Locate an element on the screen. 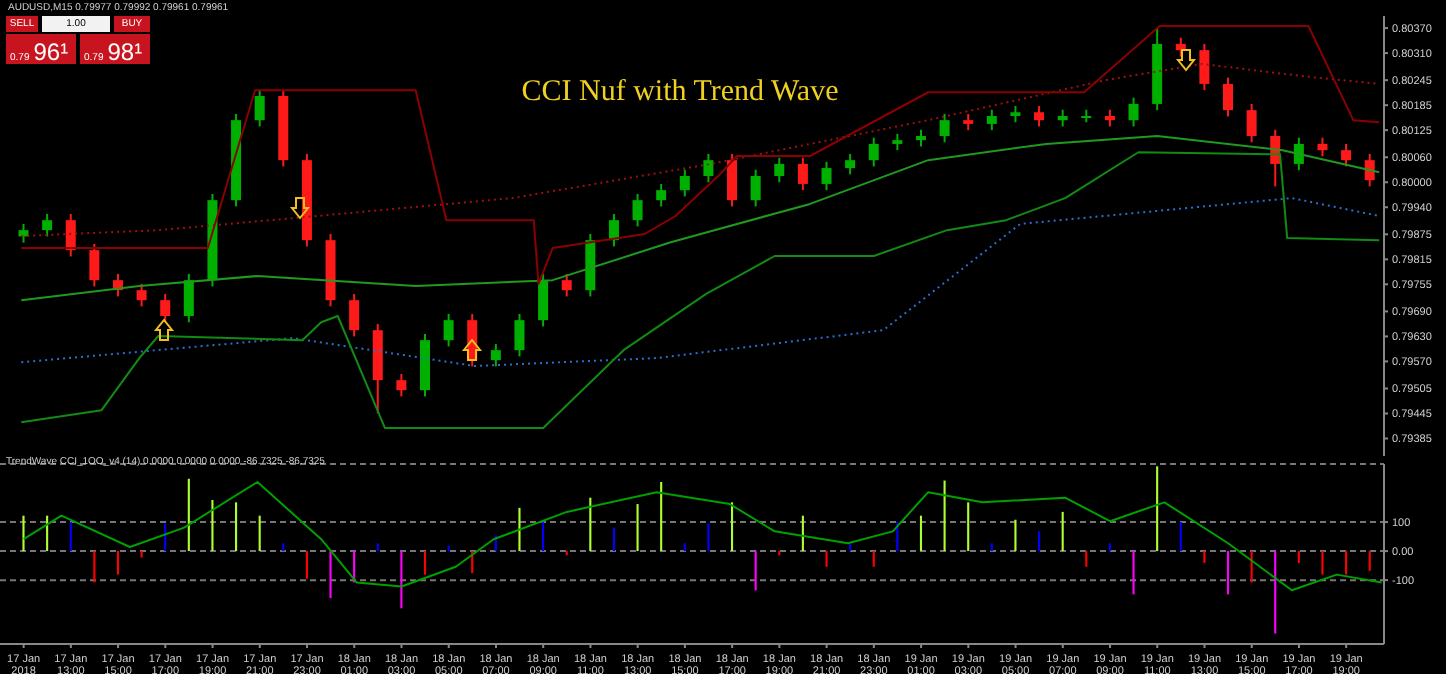 Image resolution: width=1446 pixels, height=674 pixels. text: CCI Nuf with Trend Wave is located at coordinates (680, 93).